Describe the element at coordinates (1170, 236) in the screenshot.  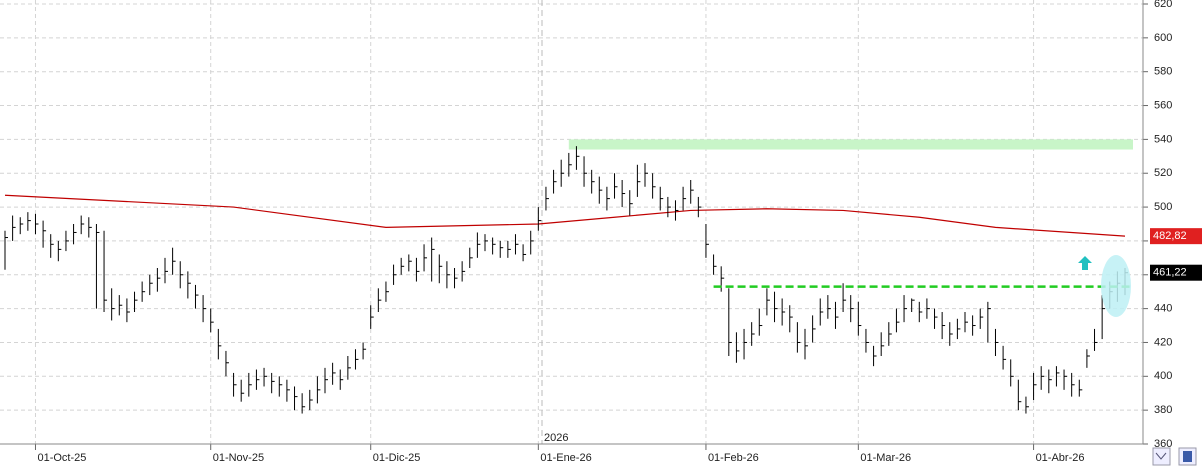
I see `ma-price-label: 482,82` at that location.